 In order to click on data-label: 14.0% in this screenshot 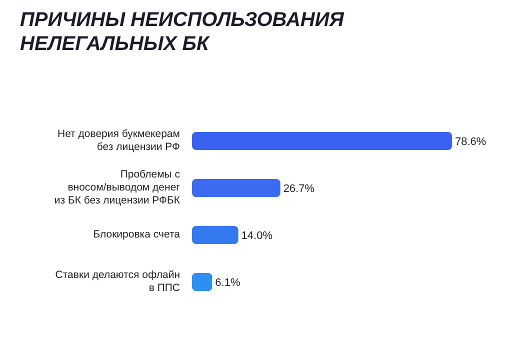, I will do `click(257, 236)`.